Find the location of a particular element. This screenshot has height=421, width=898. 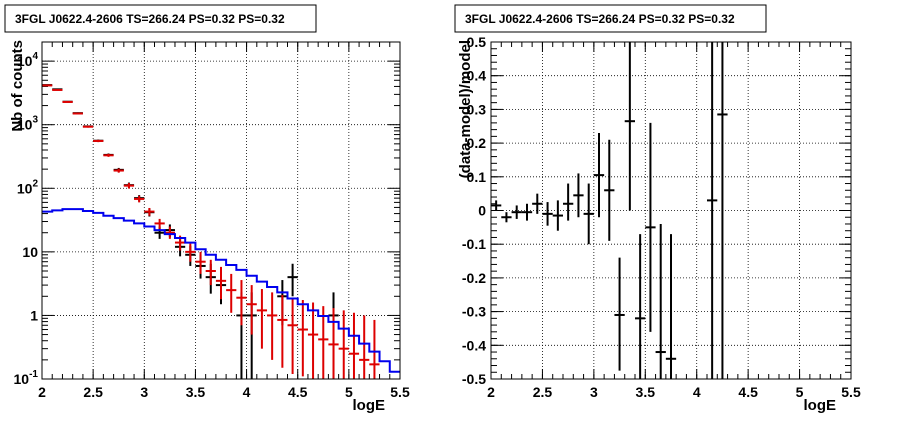

y-axis-label: (data-model)/model is located at coordinates (465, 109).